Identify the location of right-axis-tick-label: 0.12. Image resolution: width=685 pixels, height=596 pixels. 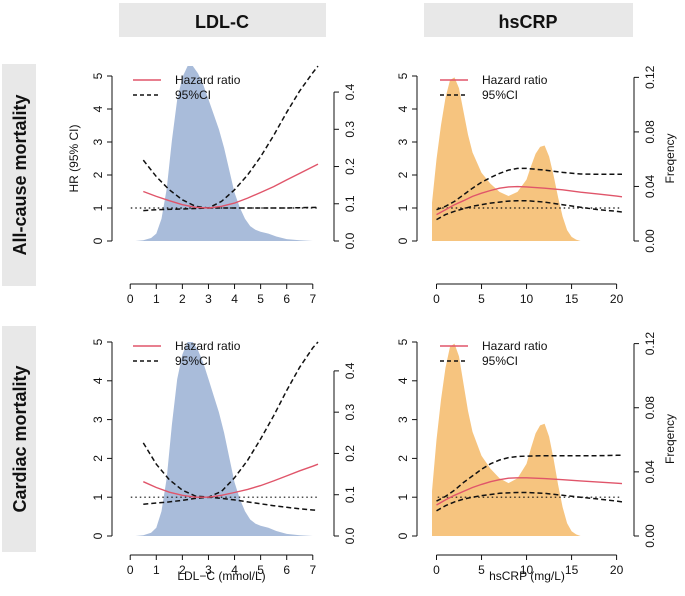
(650, 344).